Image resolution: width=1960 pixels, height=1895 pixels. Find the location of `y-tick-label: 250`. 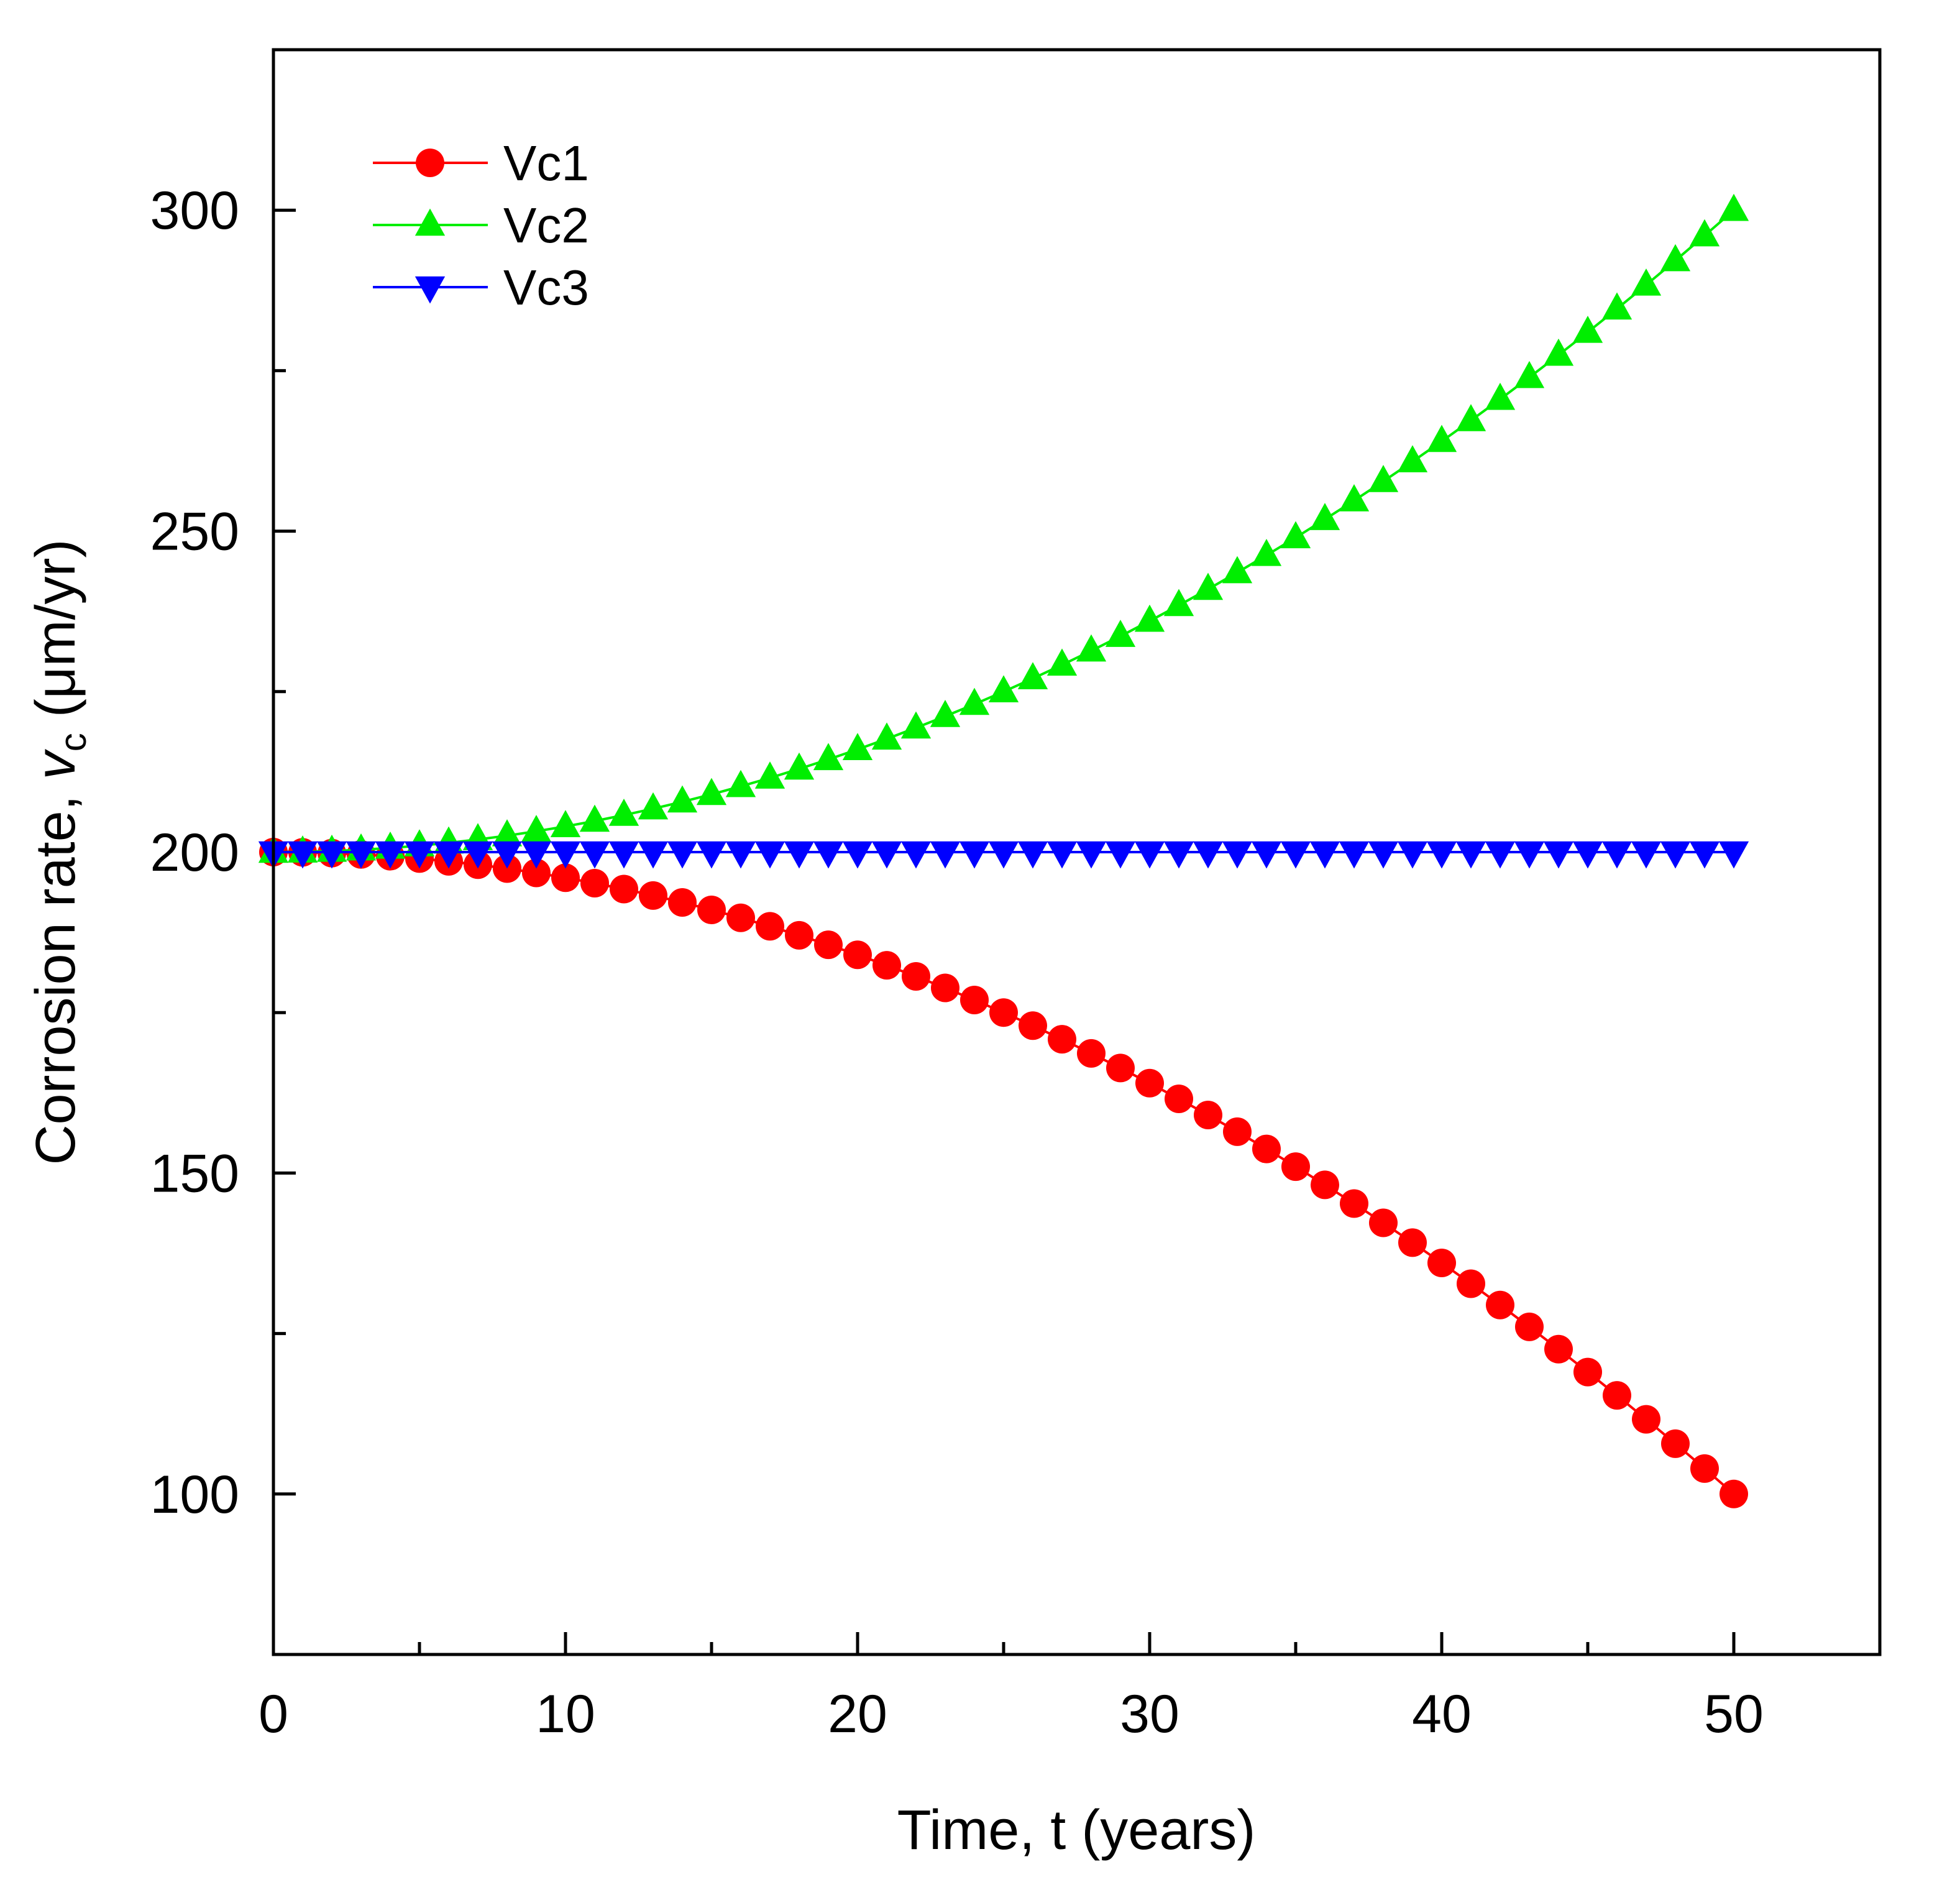

y-tick-label: 250 is located at coordinates (195, 532).